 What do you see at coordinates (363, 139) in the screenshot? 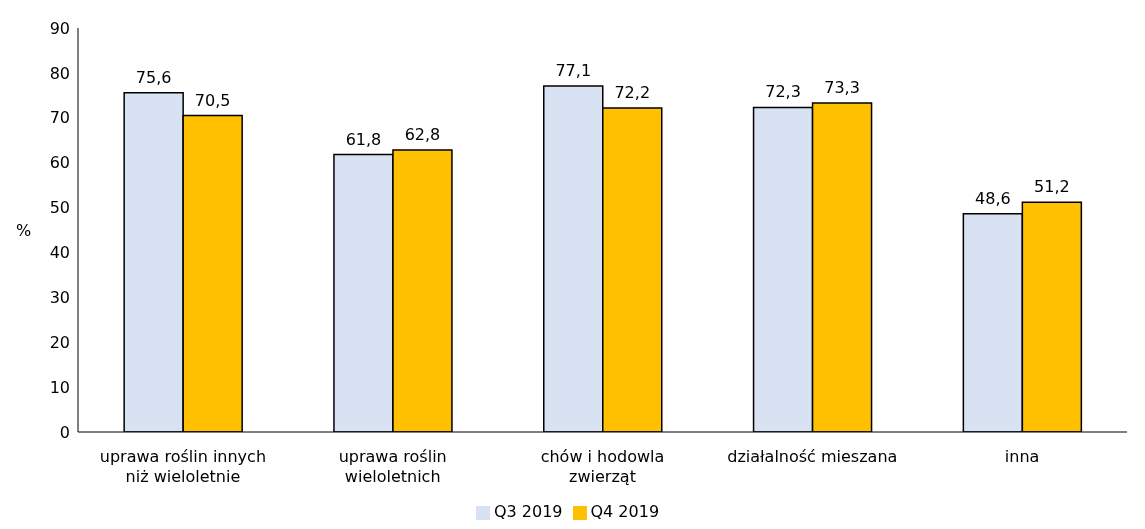
I see `data-label: 61,8` at bounding box center [363, 139].